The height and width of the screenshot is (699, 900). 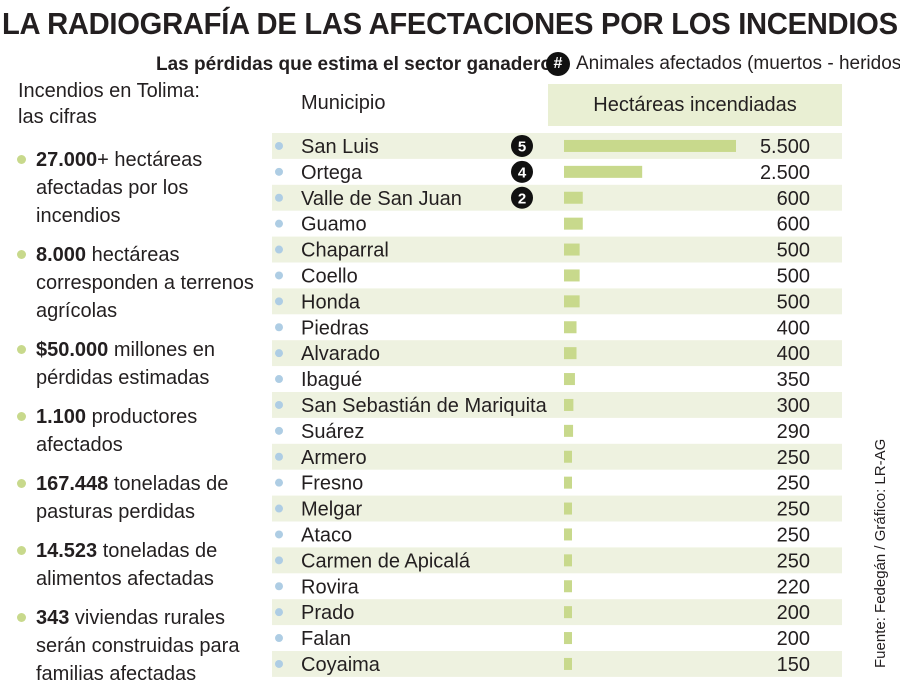 I want to click on category-label: Ibagué, so click(x=331, y=380).